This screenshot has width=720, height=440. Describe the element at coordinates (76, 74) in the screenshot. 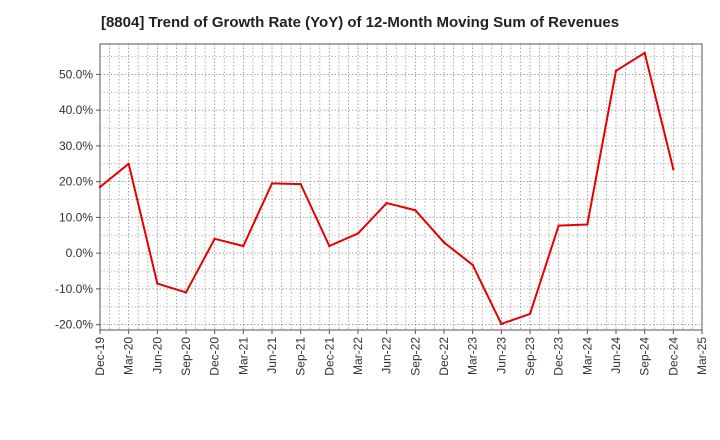

I see `y-tick-label: 50.0%` at that location.